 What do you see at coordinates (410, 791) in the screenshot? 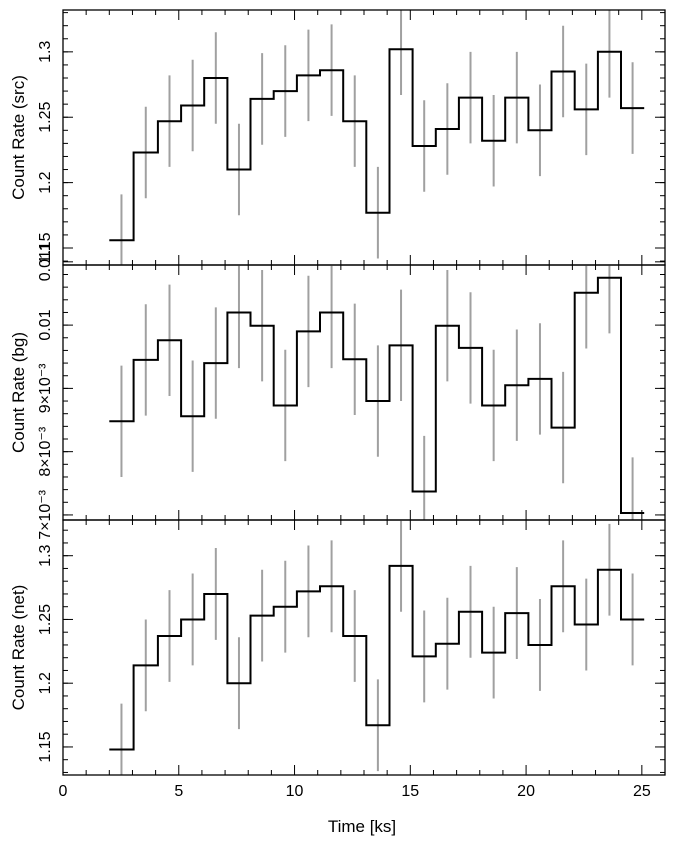
I see `x-tick-label: 15` at bounding box center [410, 791].